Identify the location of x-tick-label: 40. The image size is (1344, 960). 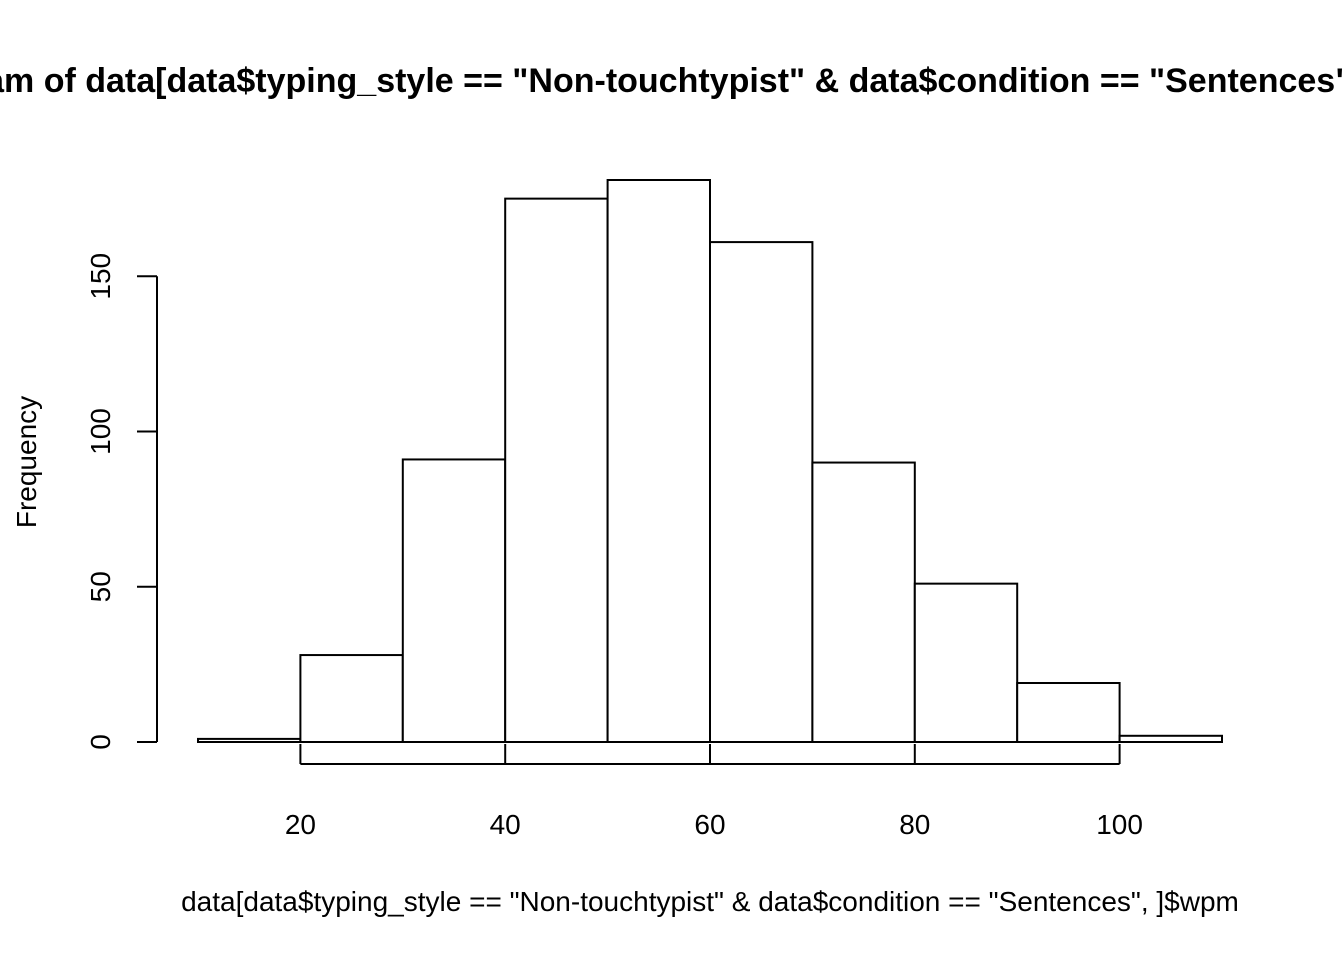
(505, 824).